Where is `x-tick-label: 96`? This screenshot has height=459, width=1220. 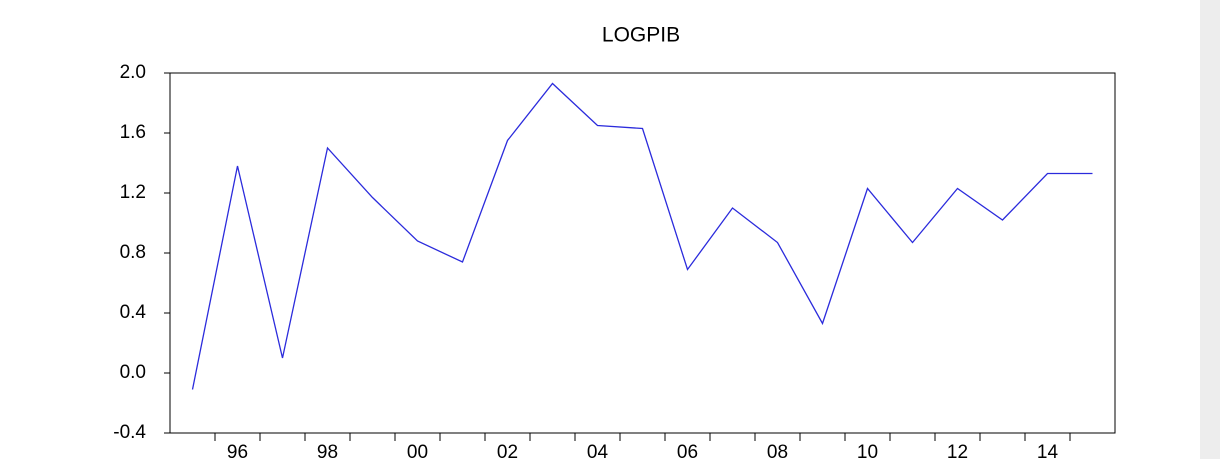 x-tick-label: 96 is located at coordinates (237, 450).